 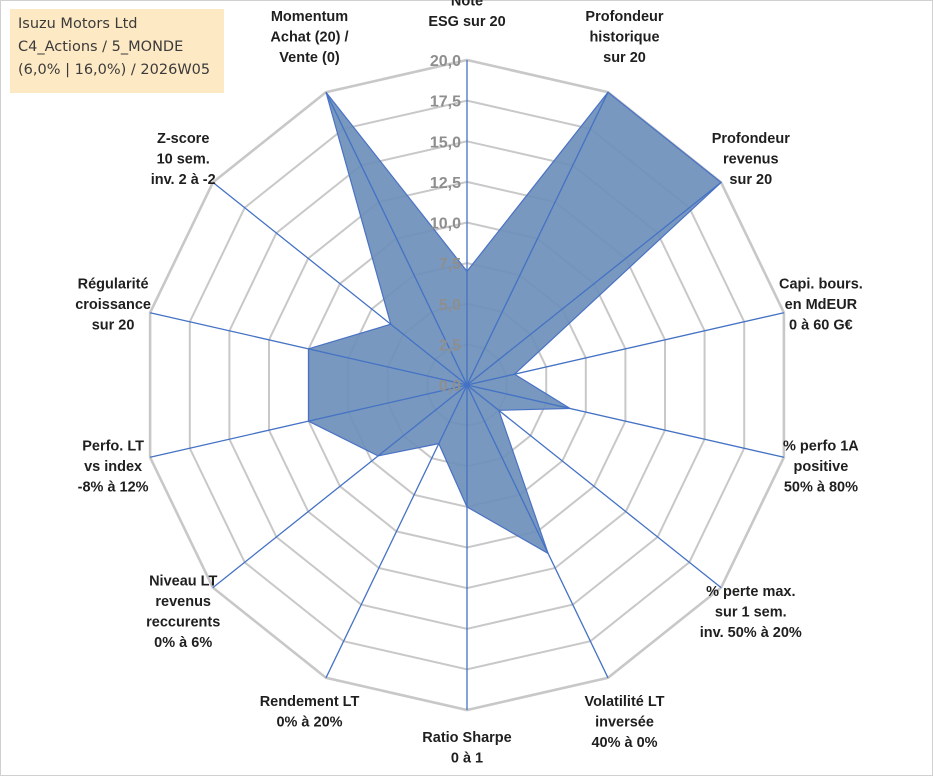 I want to click on axis-label-line: Rendement LT, so click(x=310, y=702).